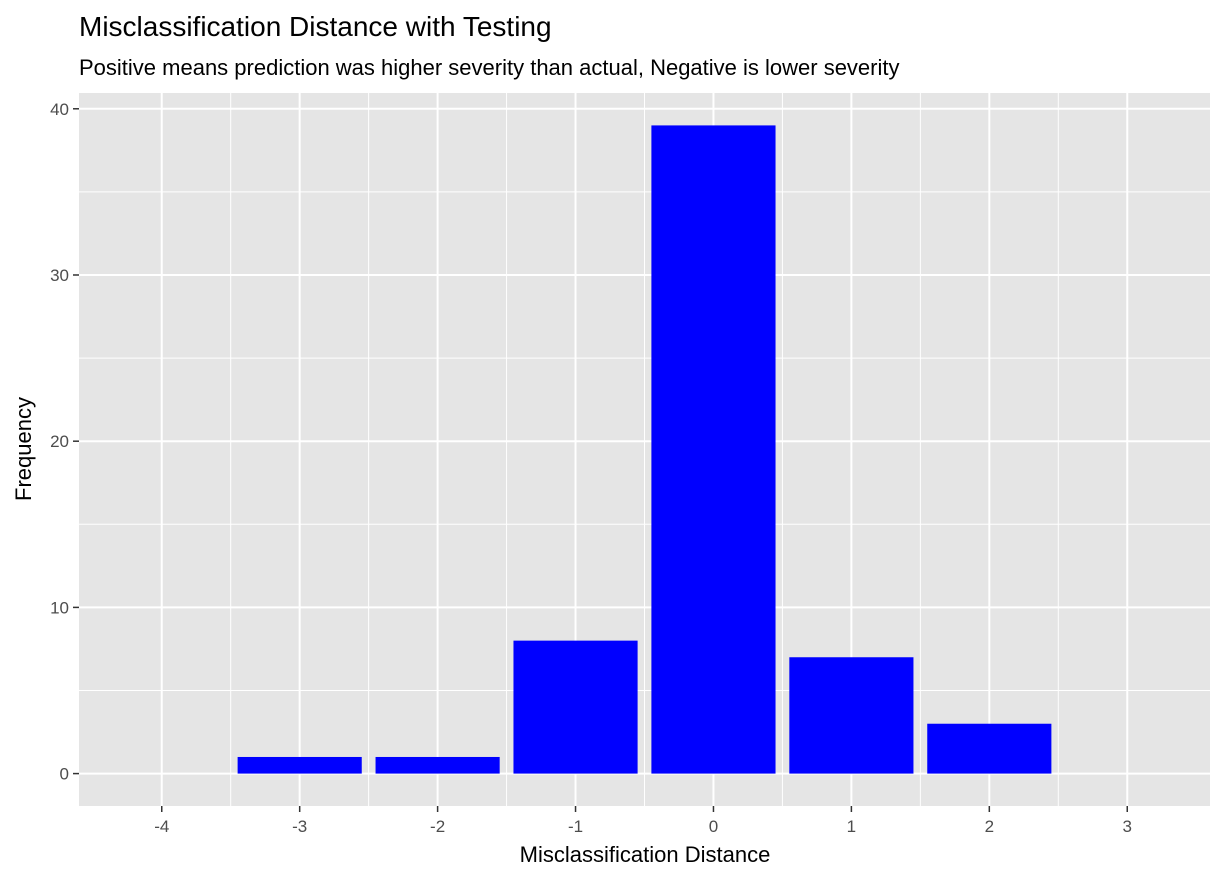 The height and width of the screenshot is (886, 1223). Describe the element at coordinates (64, 774) in the screenshot. I see `y-tick-label: 0` at that location.